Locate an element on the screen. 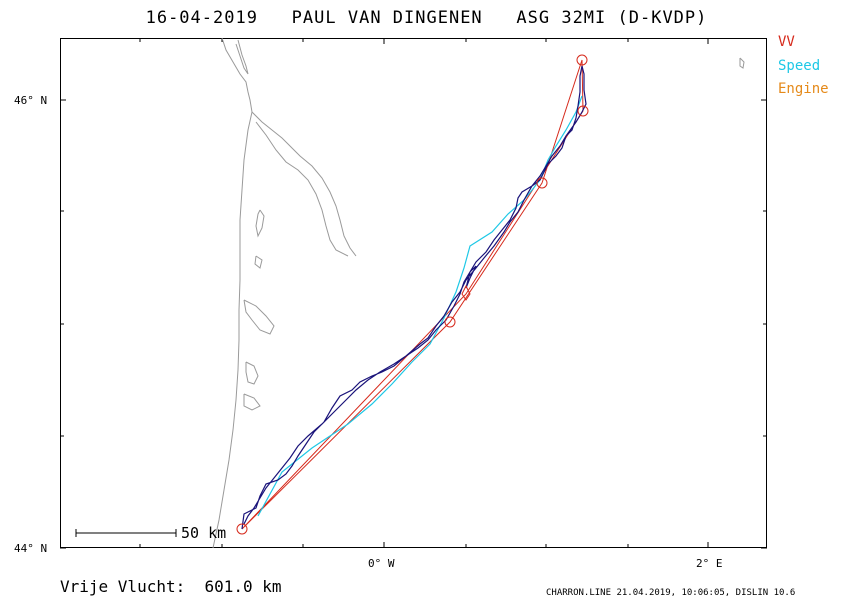 The image size is (853, 603). lagoon-lacanau is located at coordinates (258, 262).